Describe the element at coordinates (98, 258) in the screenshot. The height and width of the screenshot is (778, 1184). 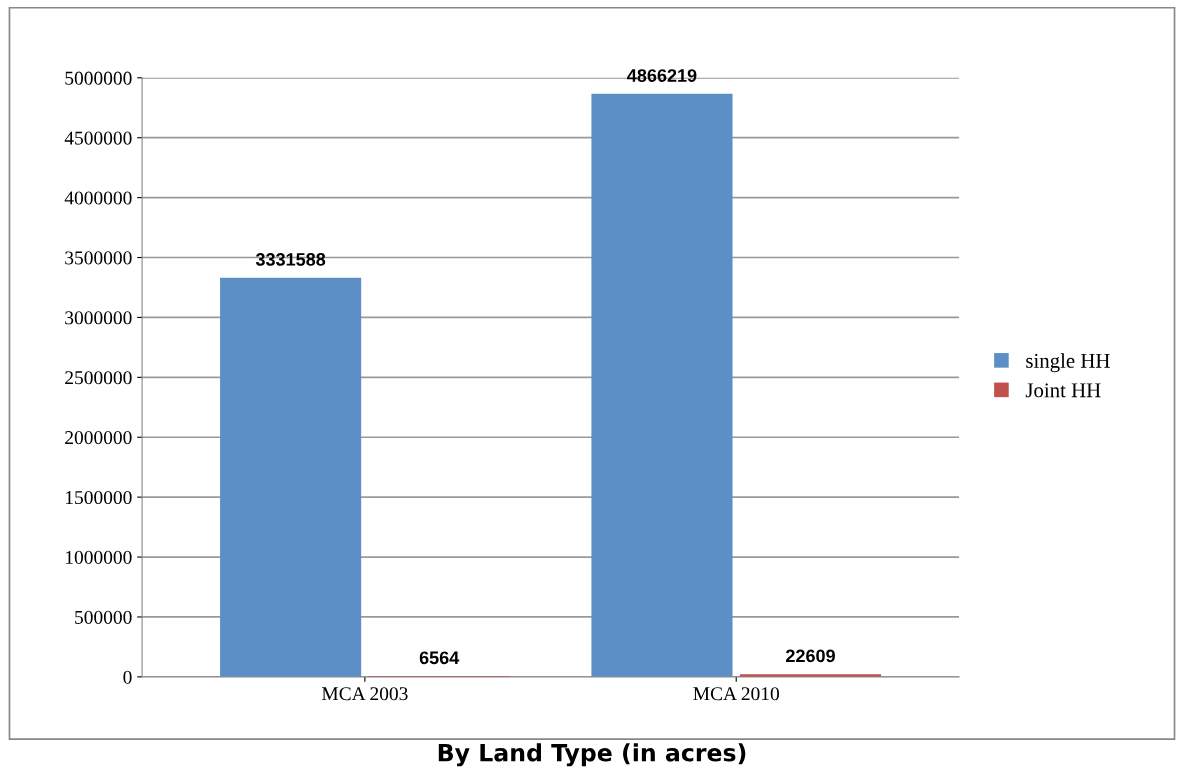
I see `y-tick-label: 3500000` at that location.